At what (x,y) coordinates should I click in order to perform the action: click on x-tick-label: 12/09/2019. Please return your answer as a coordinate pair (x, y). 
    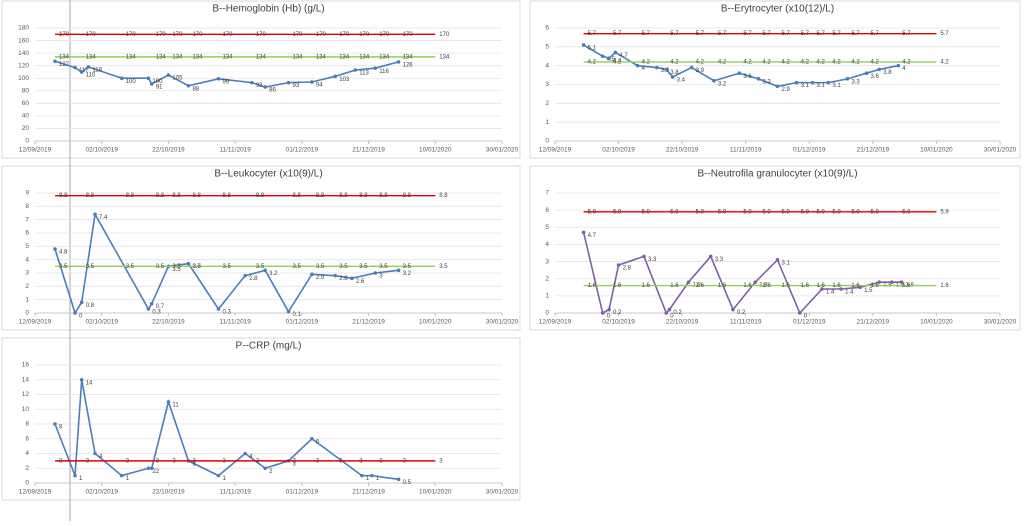
    Looking at the image, I should click on (35, 150).